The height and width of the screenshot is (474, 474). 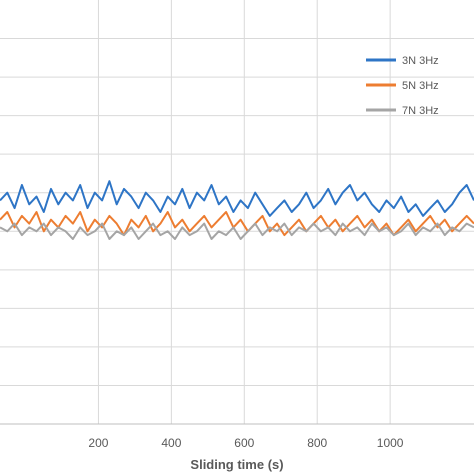 I want to click on legend-label-3: 7N 3Hz, so click(x=420, y=111).